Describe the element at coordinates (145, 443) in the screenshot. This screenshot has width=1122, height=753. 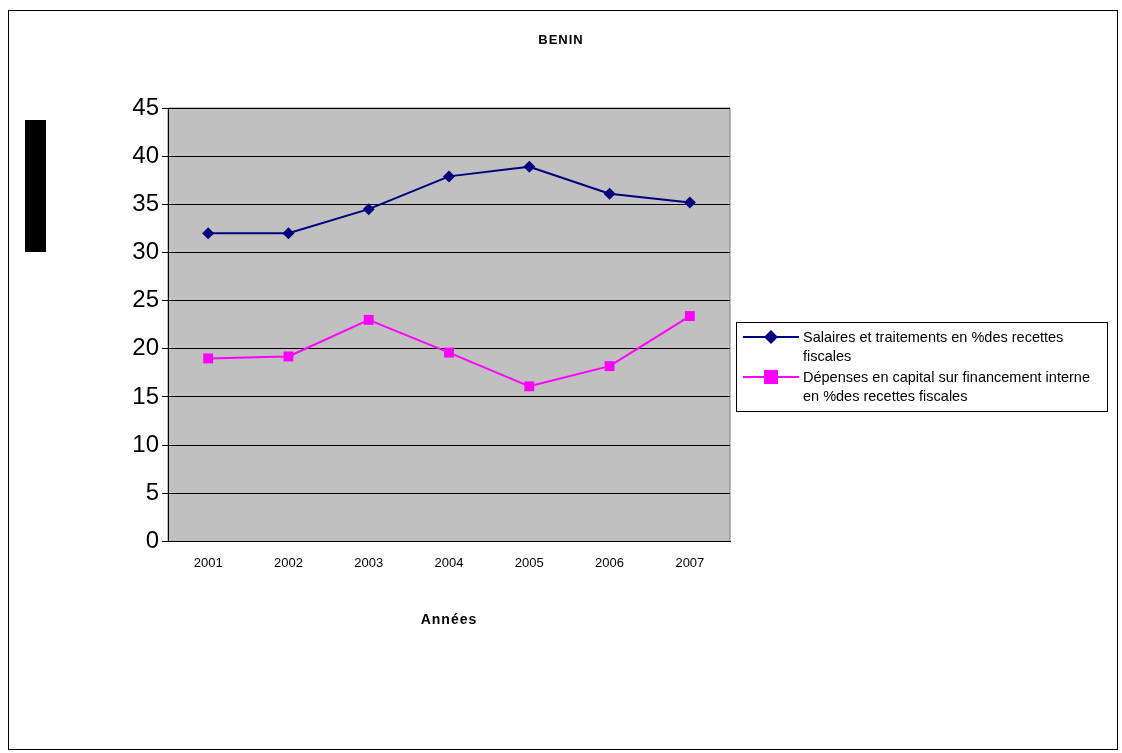
I see `y-tick-label: 10` at that location.